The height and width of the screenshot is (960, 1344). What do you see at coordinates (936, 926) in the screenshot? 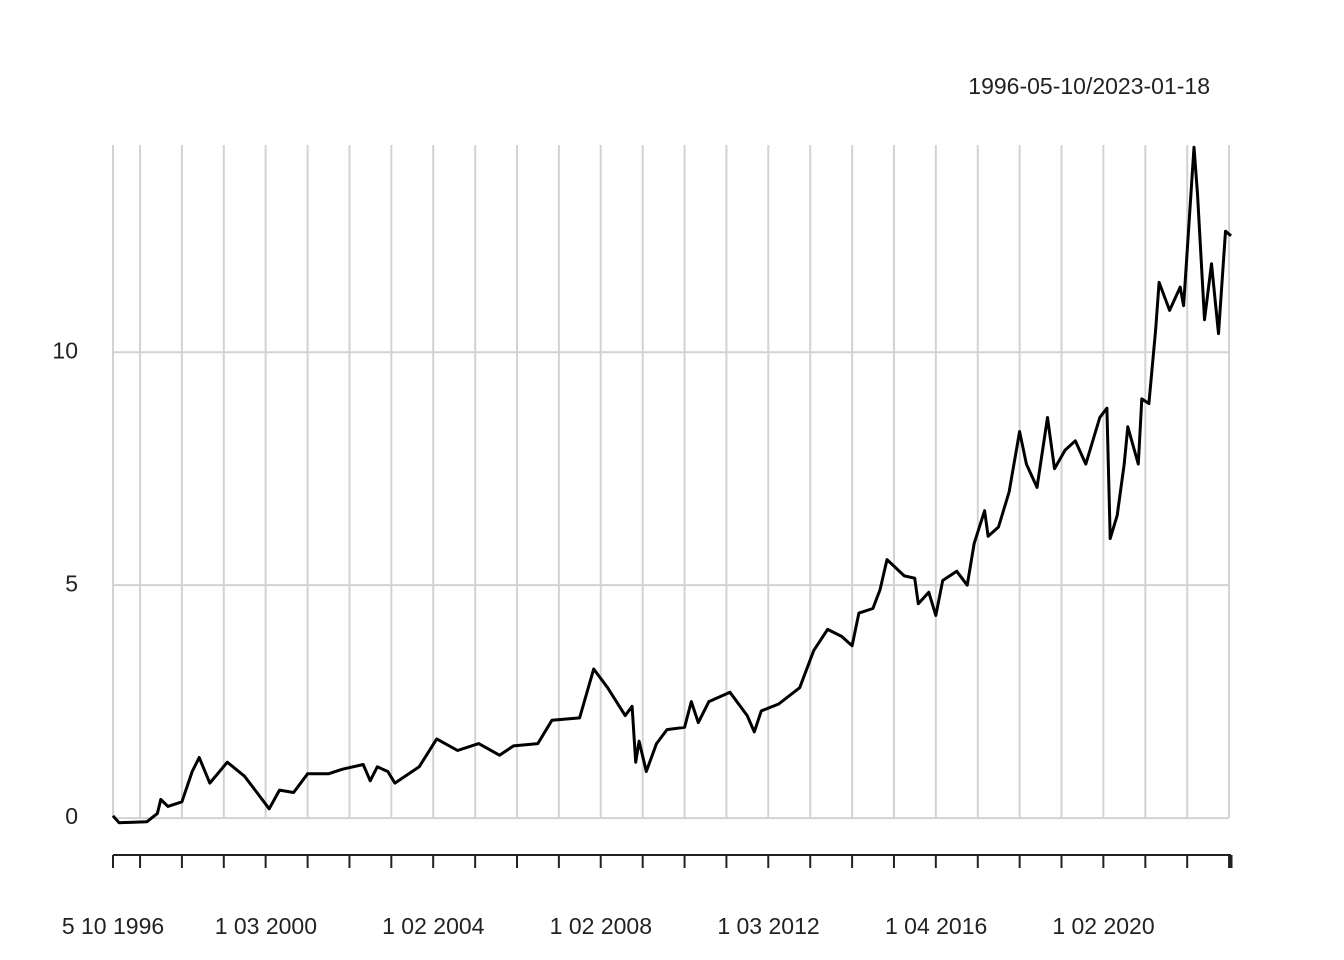
I see `x-tick-label: 1 04 2016` at bounding box center [936, 926].